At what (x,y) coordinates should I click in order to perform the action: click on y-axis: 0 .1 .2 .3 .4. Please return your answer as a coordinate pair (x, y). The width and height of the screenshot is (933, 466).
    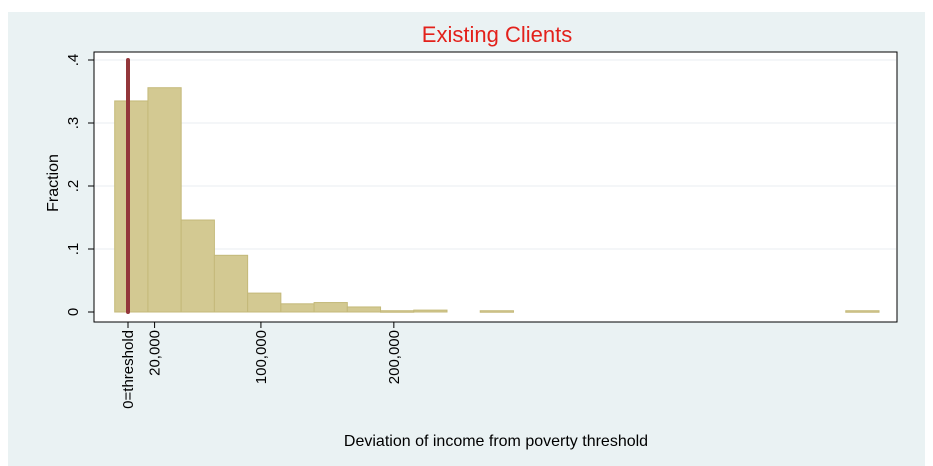
    Looking at the image, I should click on (80, 187).